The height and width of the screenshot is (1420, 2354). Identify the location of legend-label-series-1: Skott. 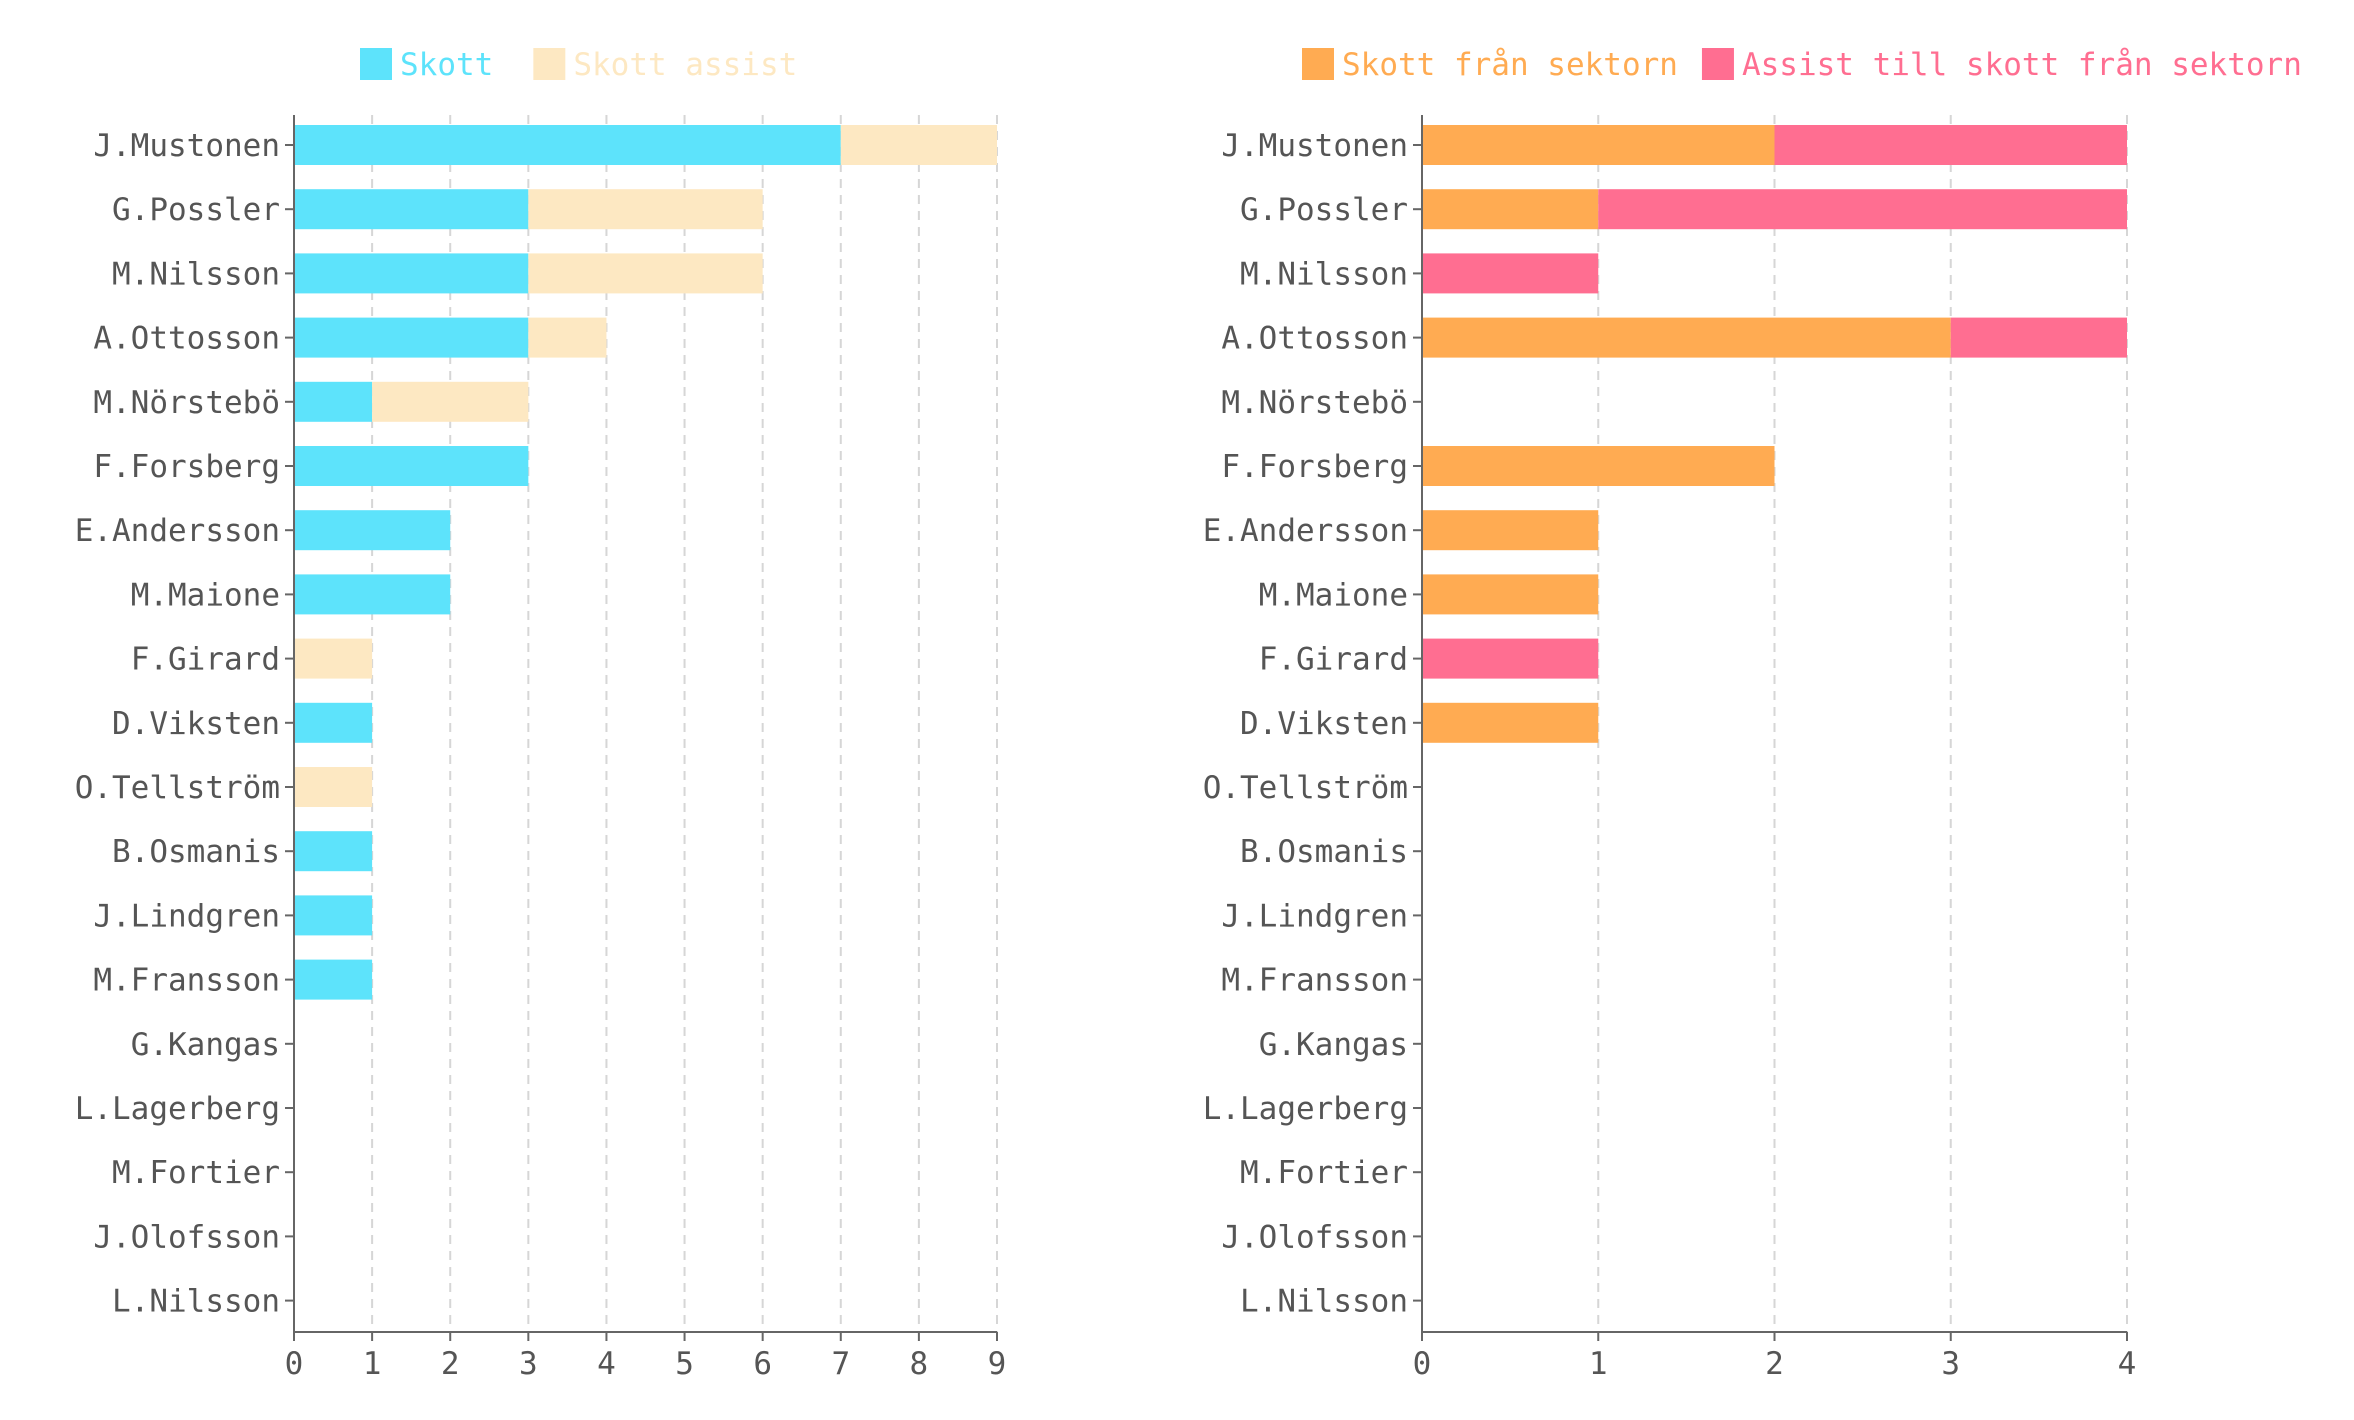
(446, 65).